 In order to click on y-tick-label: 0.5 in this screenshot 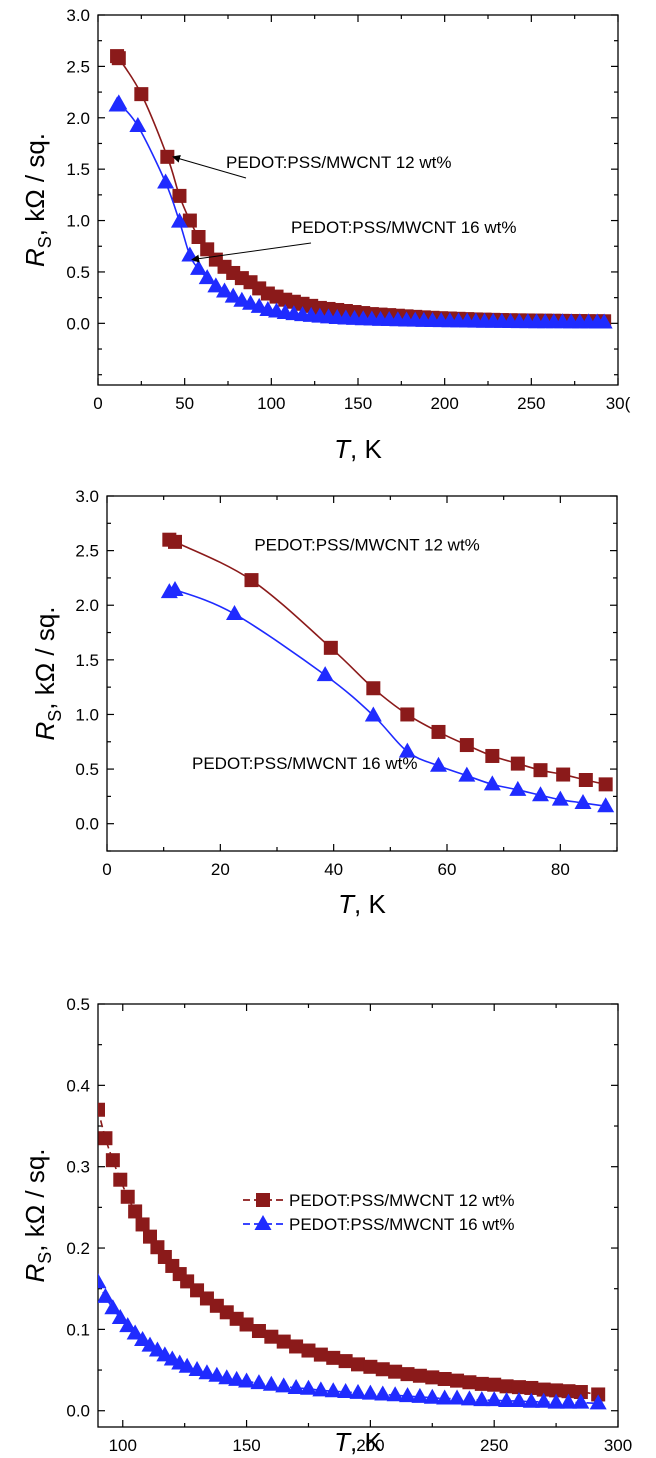, I will do `click(87, 769)`.